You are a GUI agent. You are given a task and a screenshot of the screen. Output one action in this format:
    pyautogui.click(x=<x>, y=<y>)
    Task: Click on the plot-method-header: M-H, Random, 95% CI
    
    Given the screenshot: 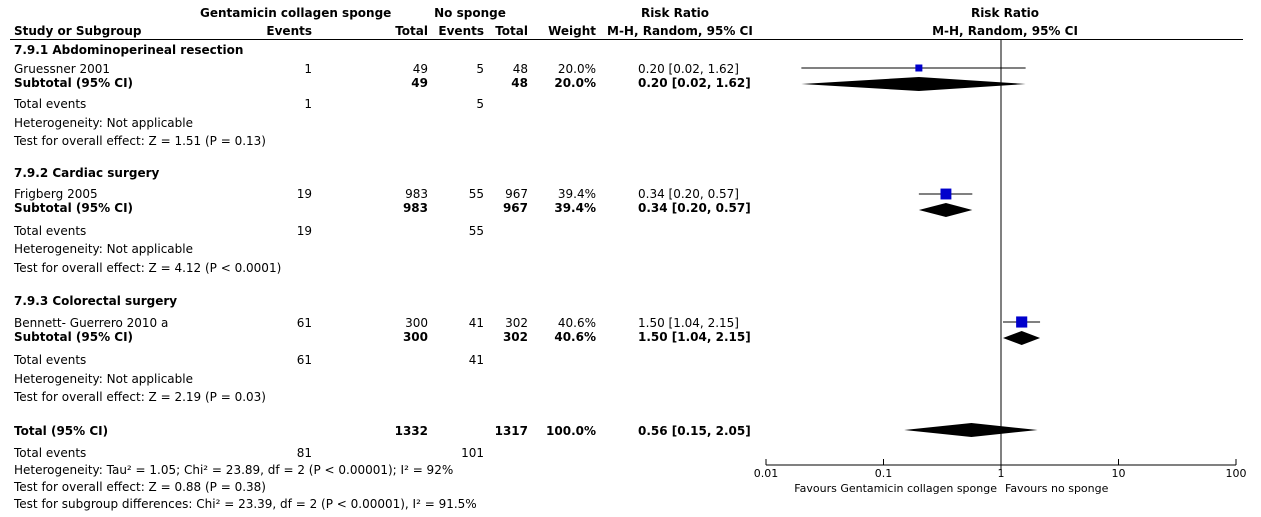 What is the action you would take?
    pyautogui.click(x=1005, y=31)
    